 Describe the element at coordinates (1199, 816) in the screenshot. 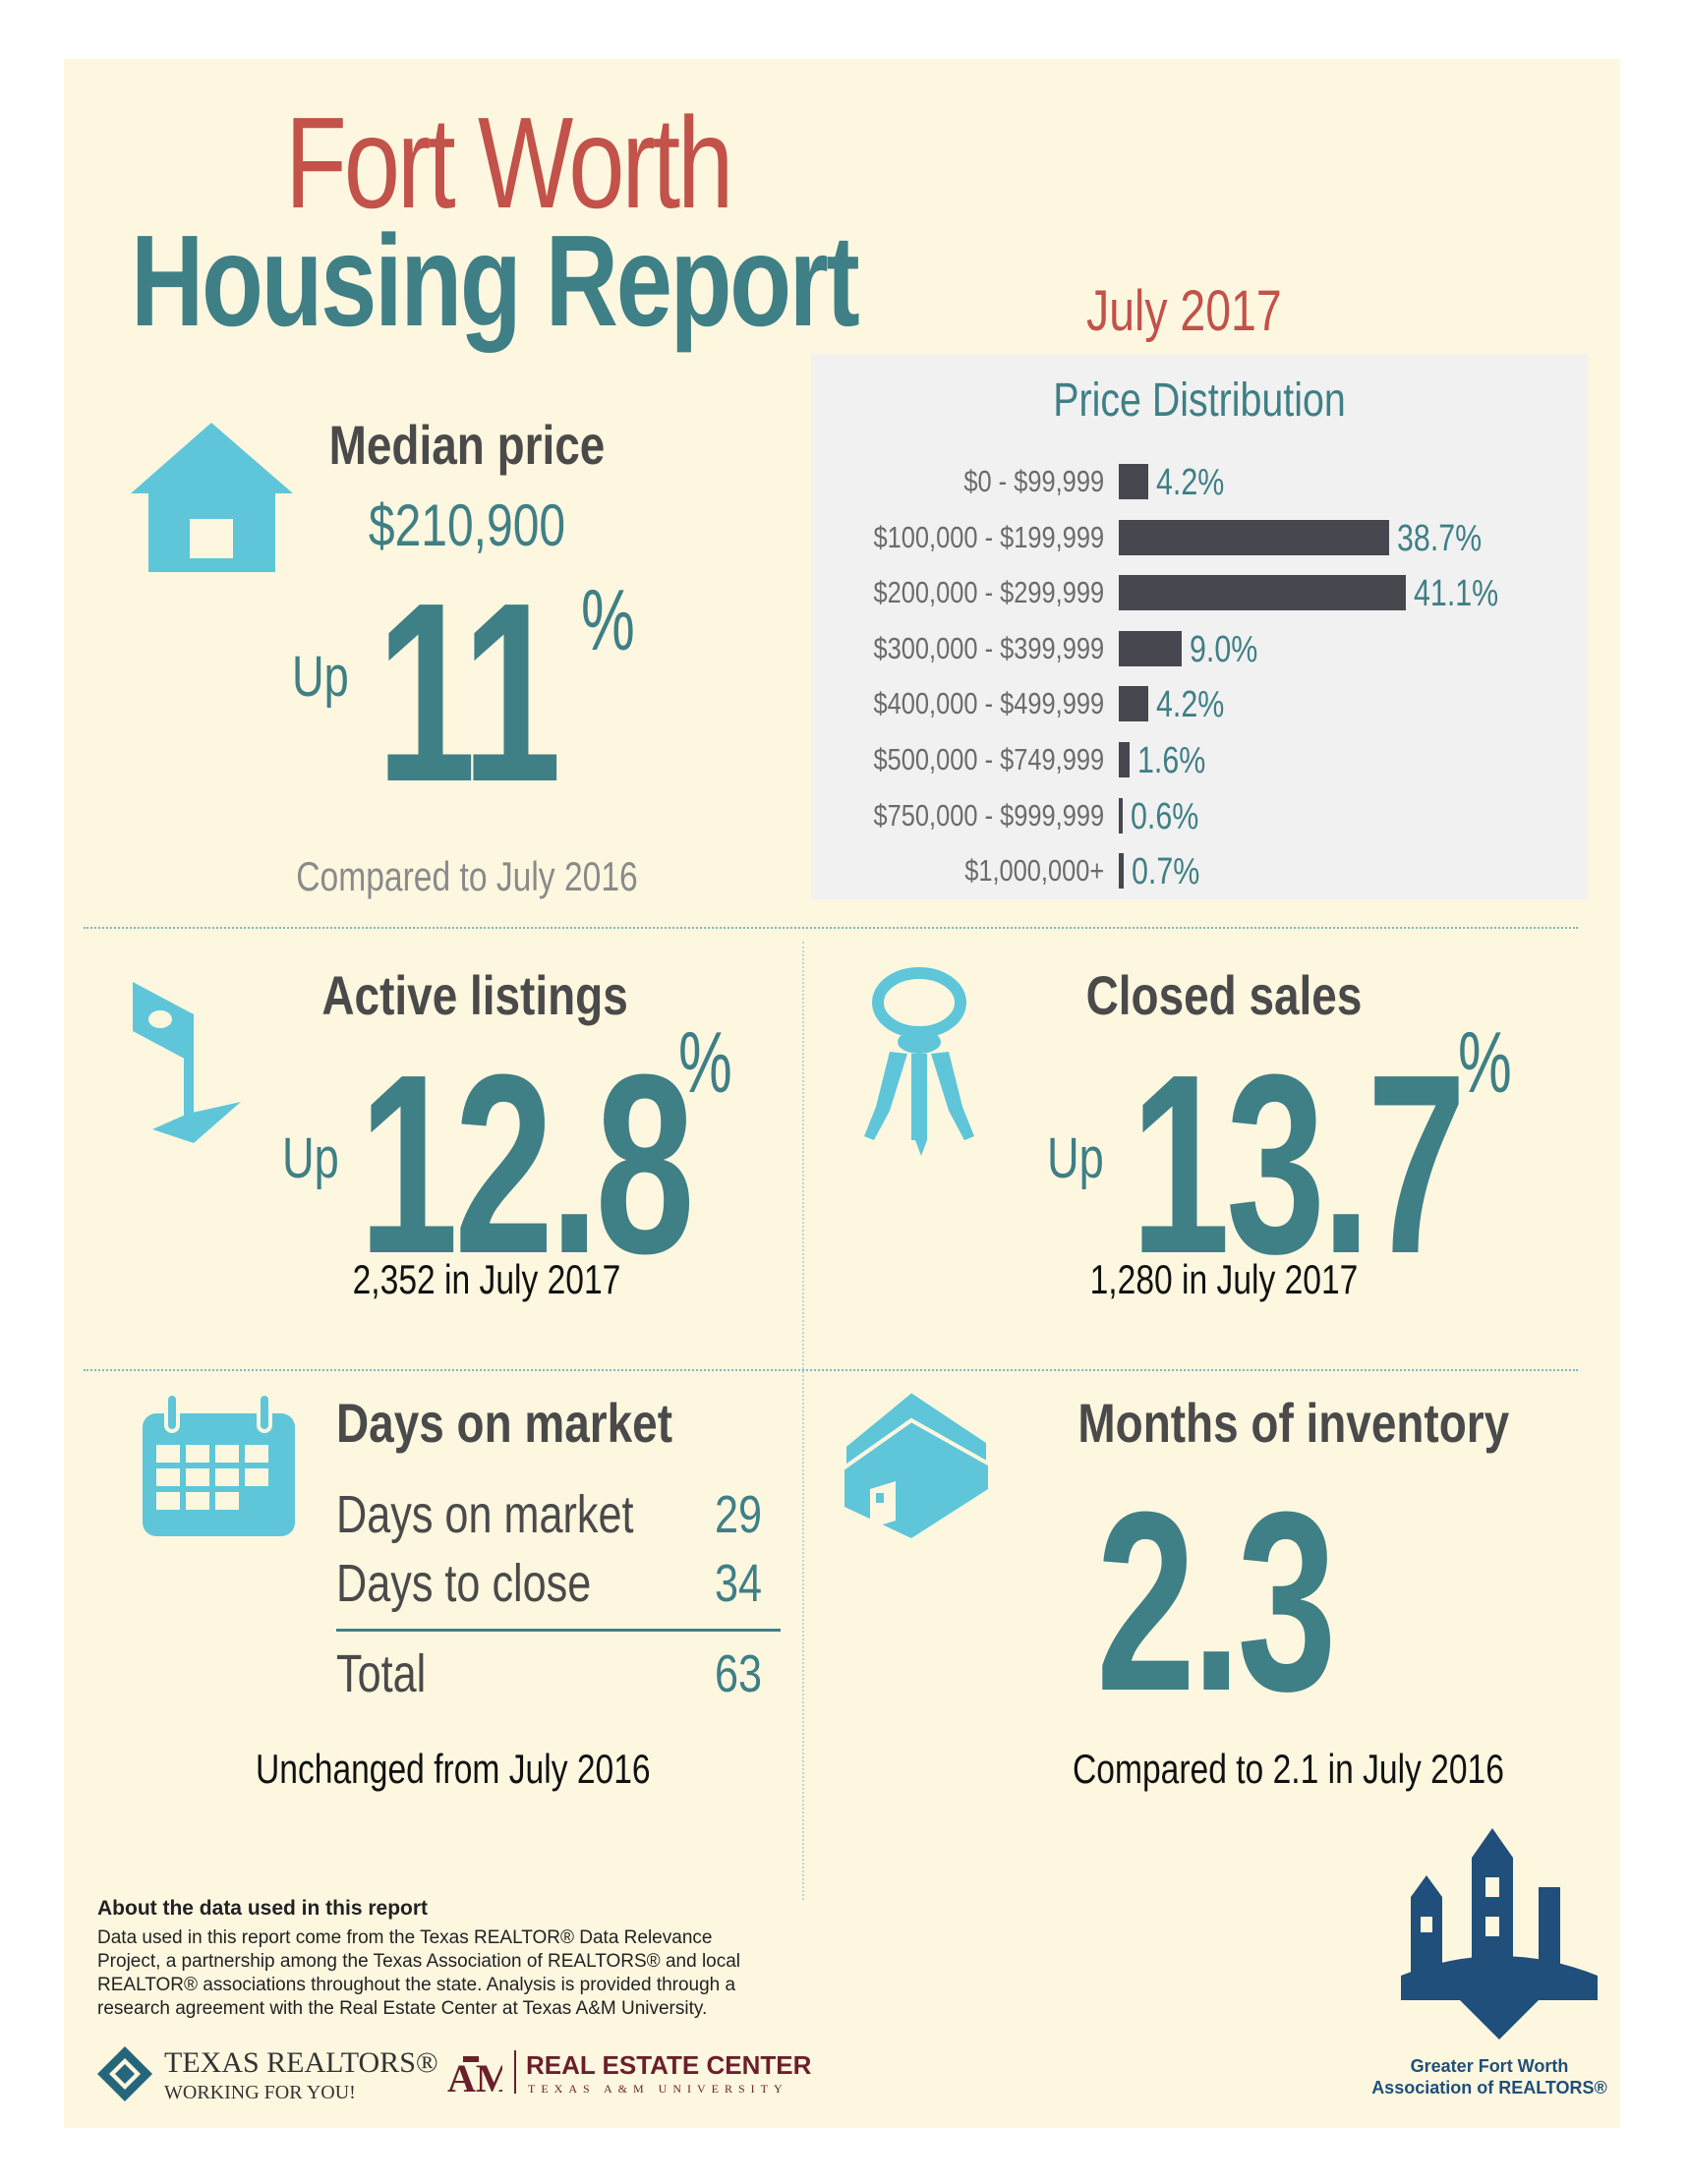

I see `price-row: $750,000 - $999,999 0.6%` at that location.